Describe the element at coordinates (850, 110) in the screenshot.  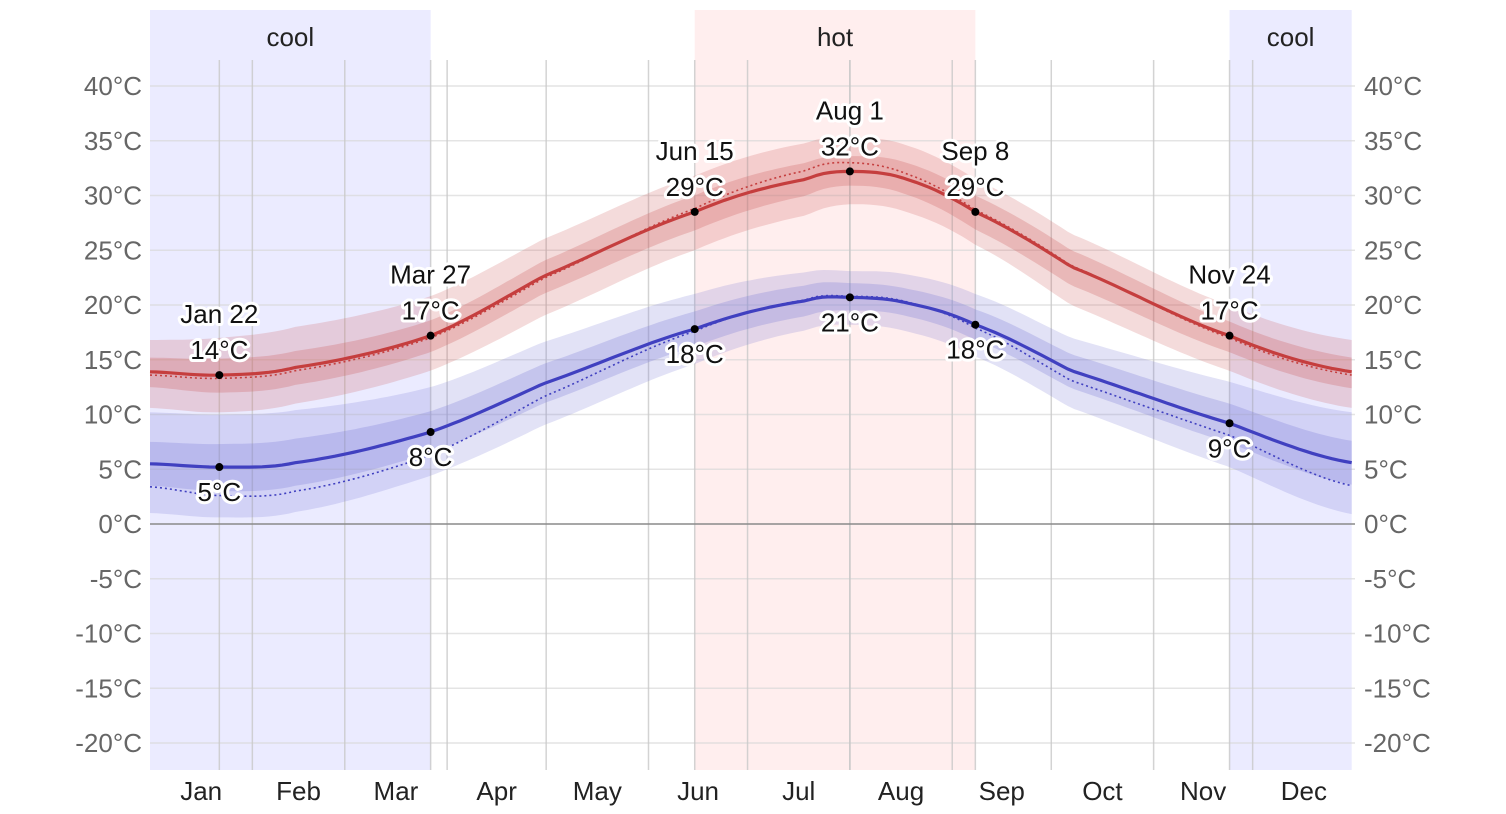
I see `high-date-label: Aug 1` at that location.